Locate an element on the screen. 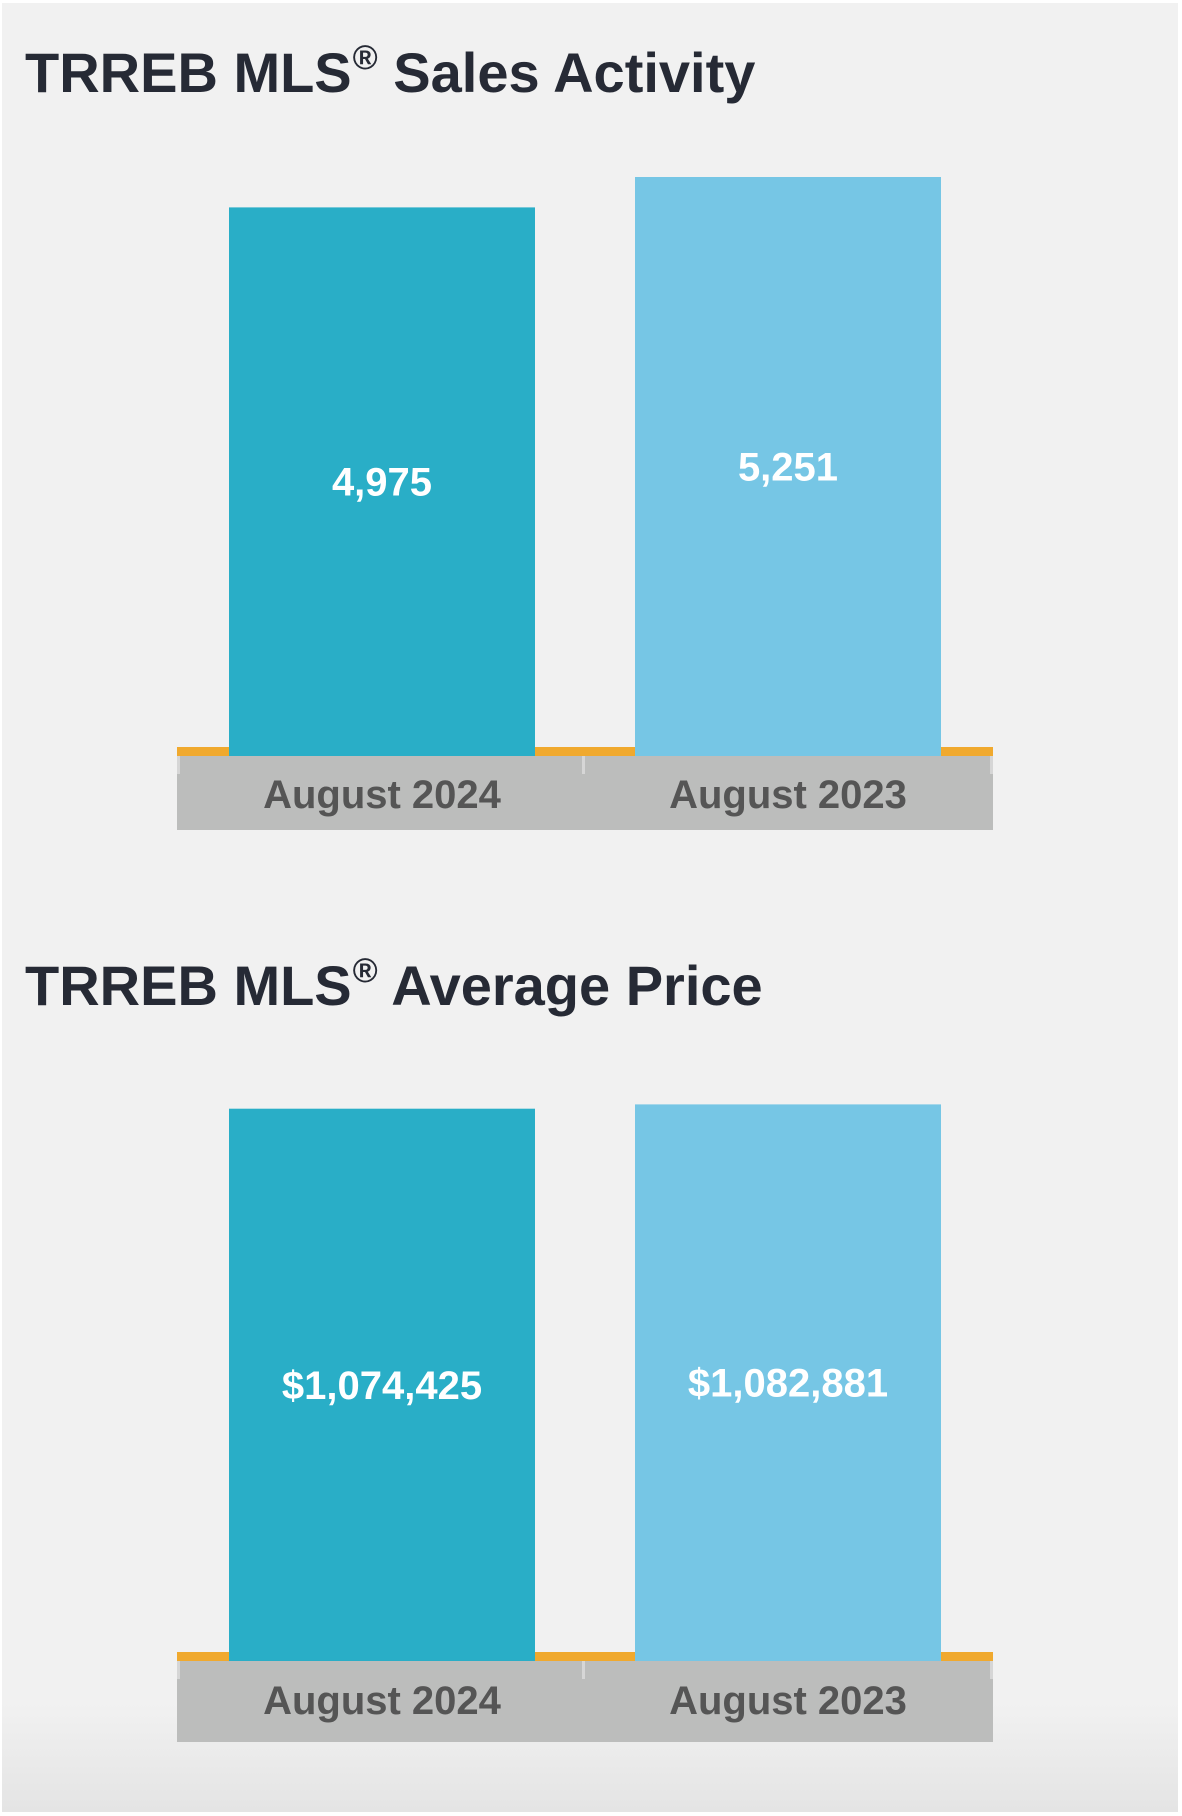 The width and height of the screenshot is (1182, 1816). value-label: 4,975 is located at coordinates (382, 483).